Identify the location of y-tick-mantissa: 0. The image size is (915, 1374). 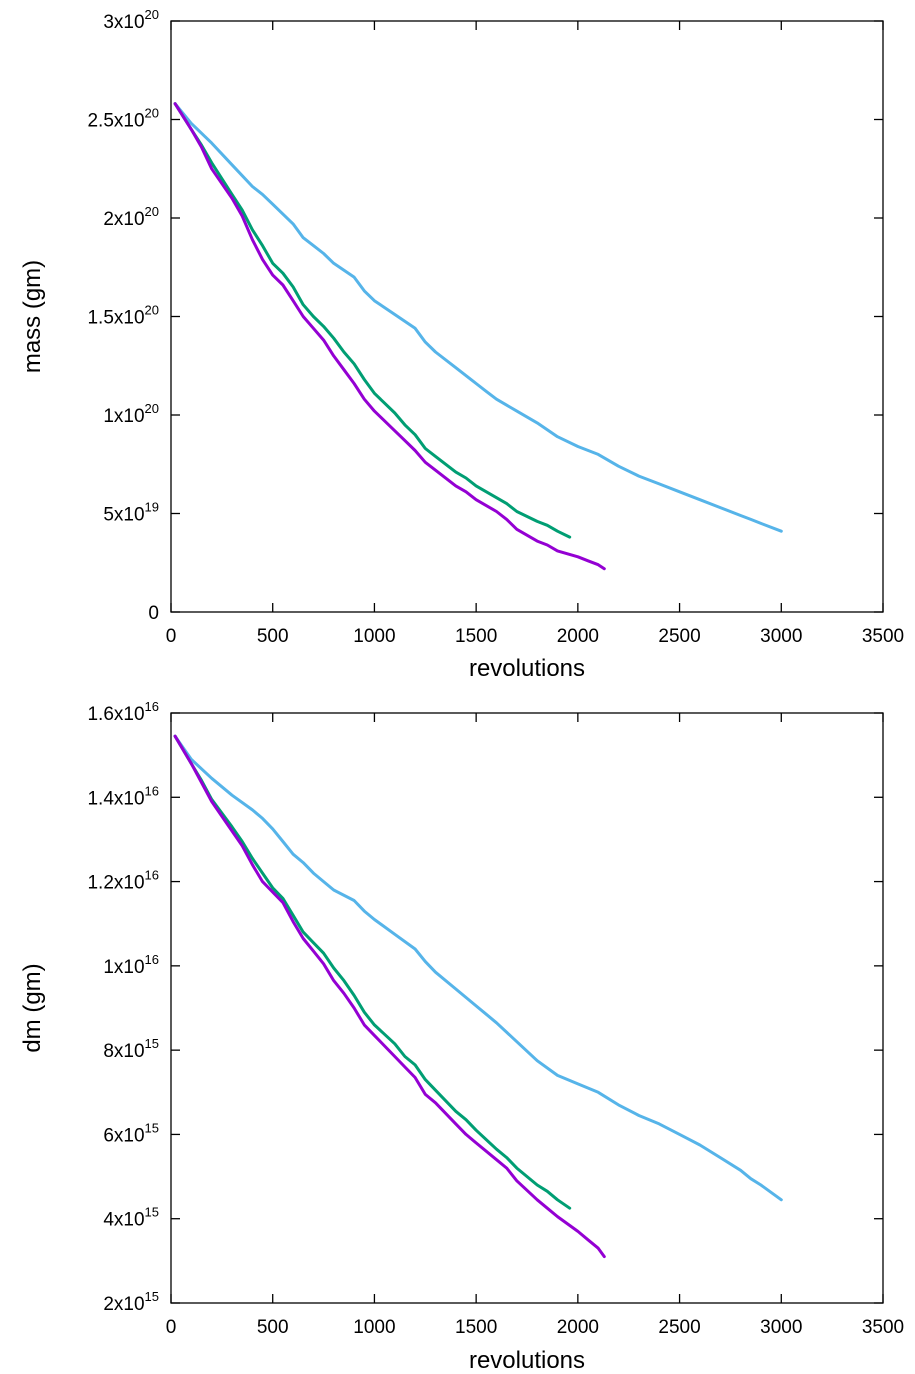
(153, 613).